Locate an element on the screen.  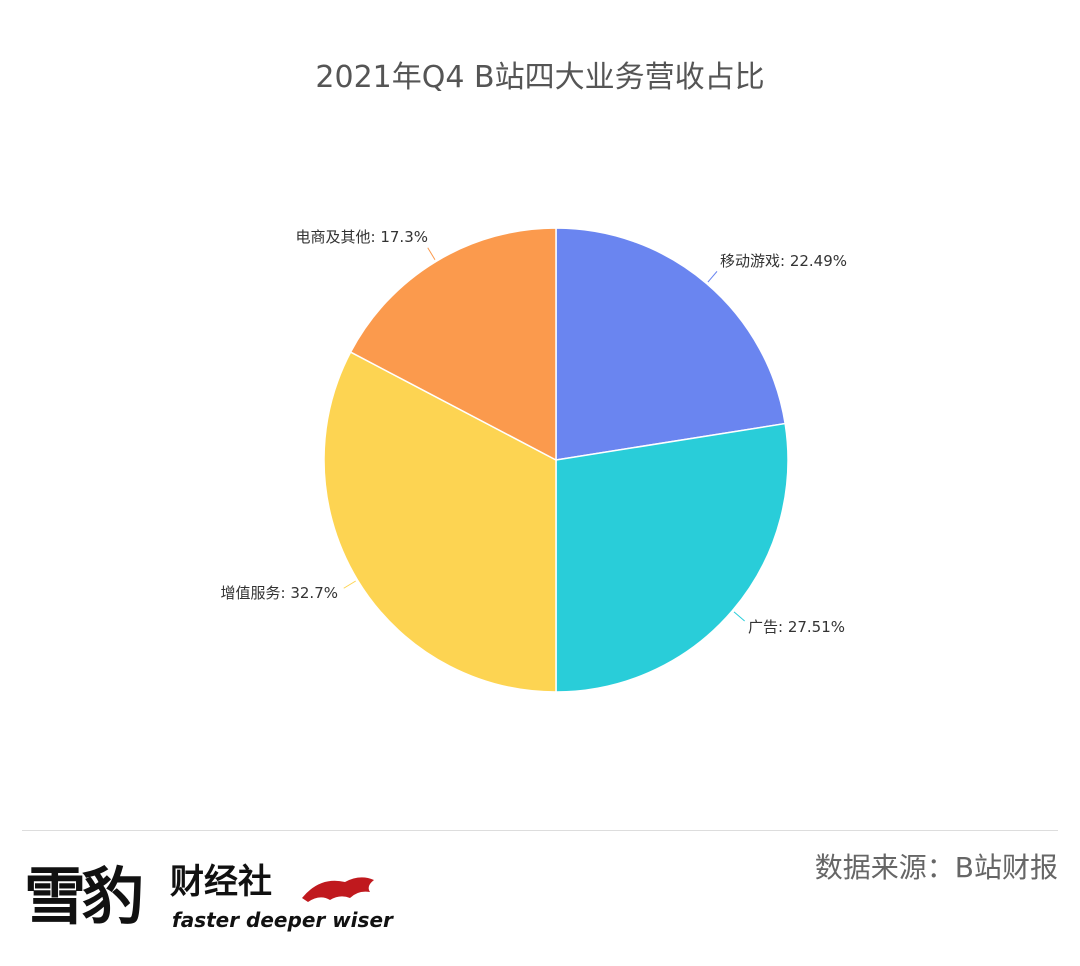
slogan: faster deeper wiser is located at coordinates (282, 920).